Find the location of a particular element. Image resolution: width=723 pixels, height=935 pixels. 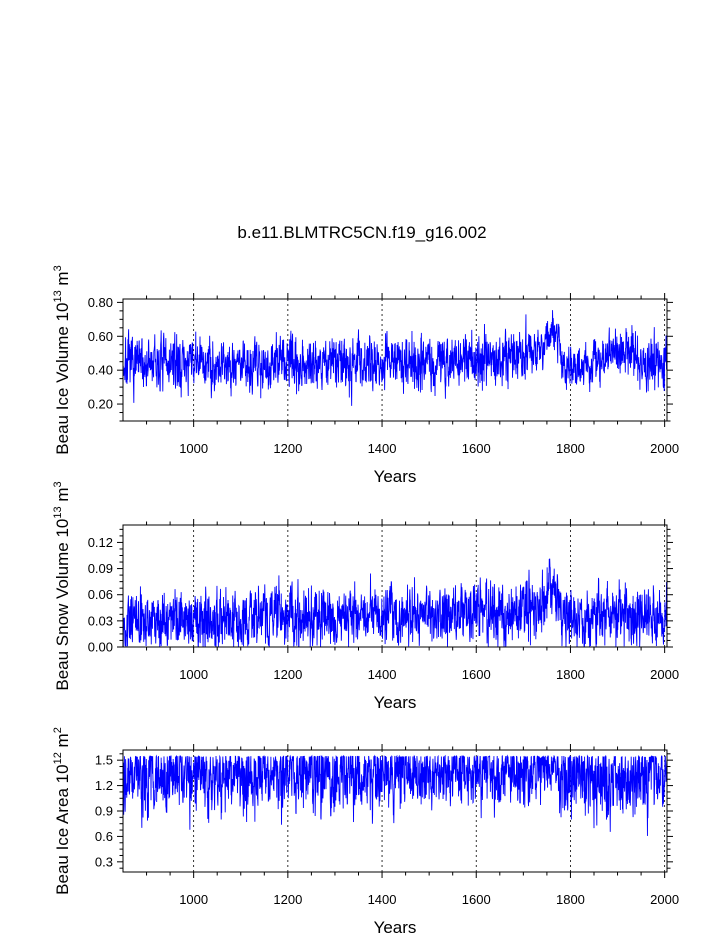

y-tick-label: 0.3 is located at coordinates (104, 861).